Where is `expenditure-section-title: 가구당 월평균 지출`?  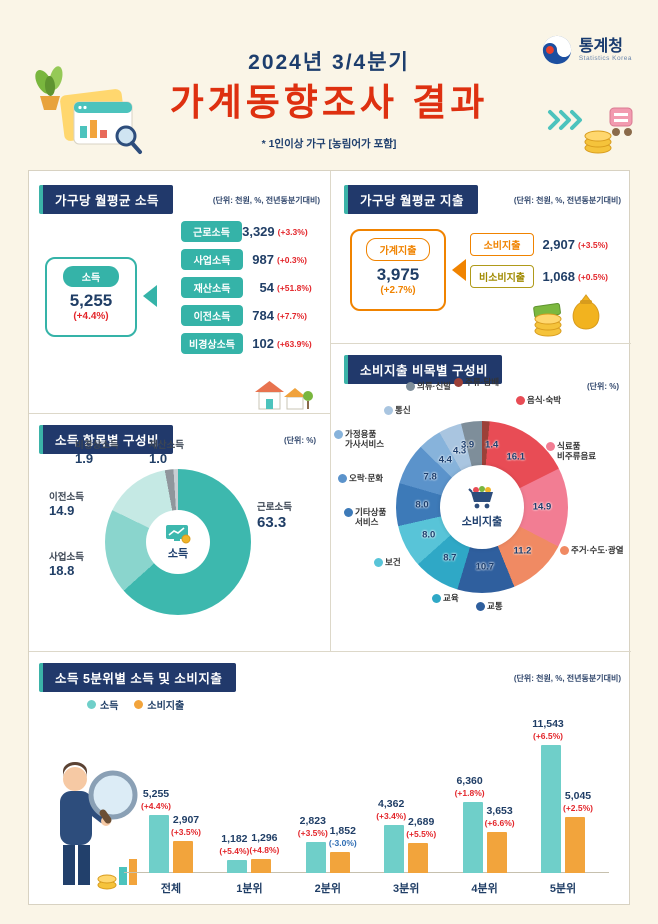
expenditure-section-title: 가구당 월평균 지출 is located at coordinates (411, 199).